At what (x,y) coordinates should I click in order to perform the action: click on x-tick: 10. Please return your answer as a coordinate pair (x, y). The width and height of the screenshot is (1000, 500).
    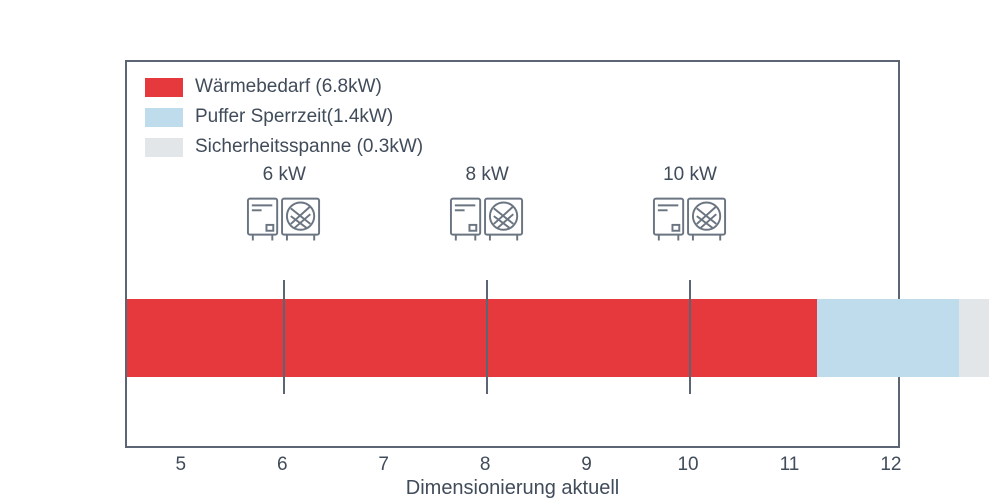
    Looking at the image, I should click on (688, 464).